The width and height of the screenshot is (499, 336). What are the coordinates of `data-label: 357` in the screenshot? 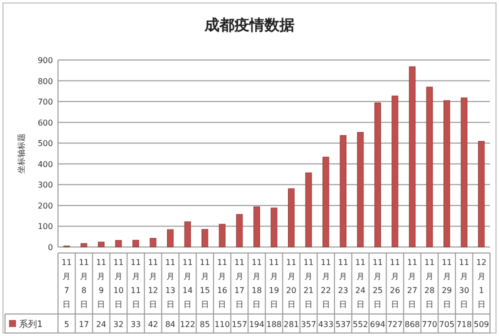 It's located at (308, 324).